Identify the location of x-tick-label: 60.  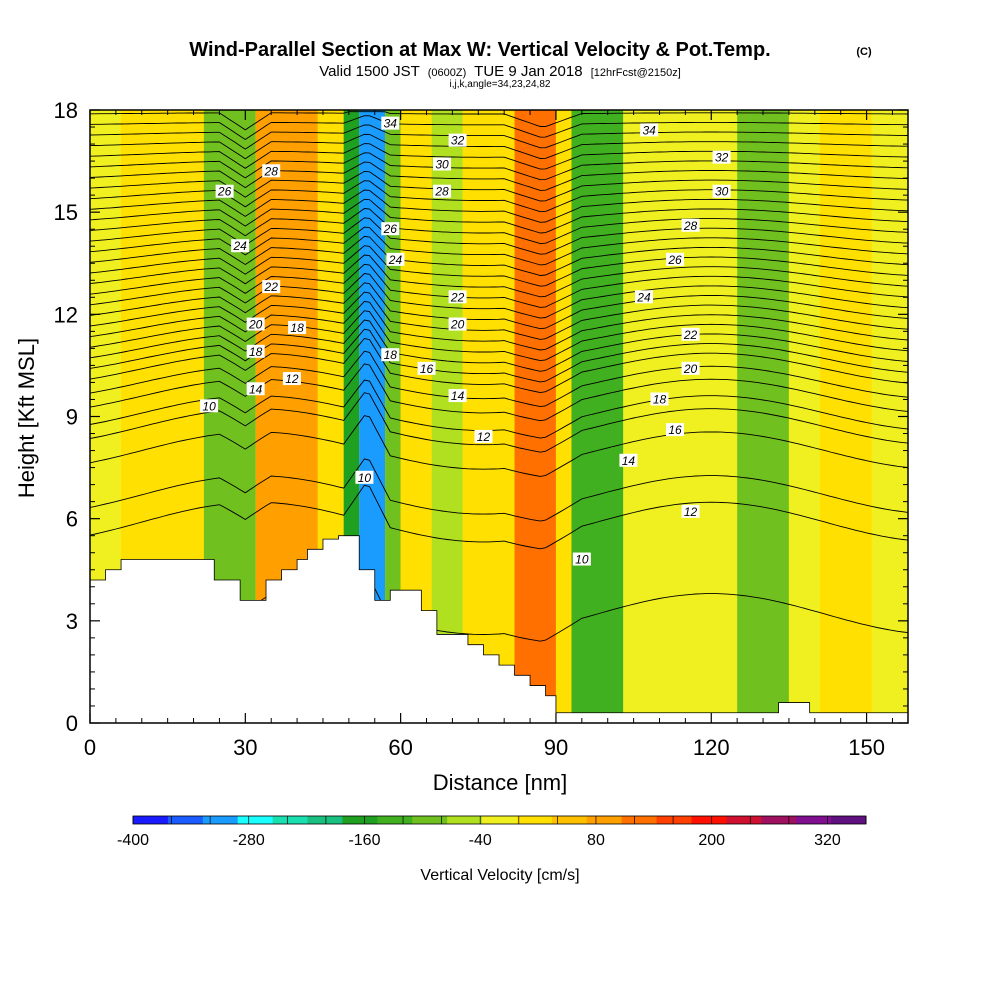
(400, 747).